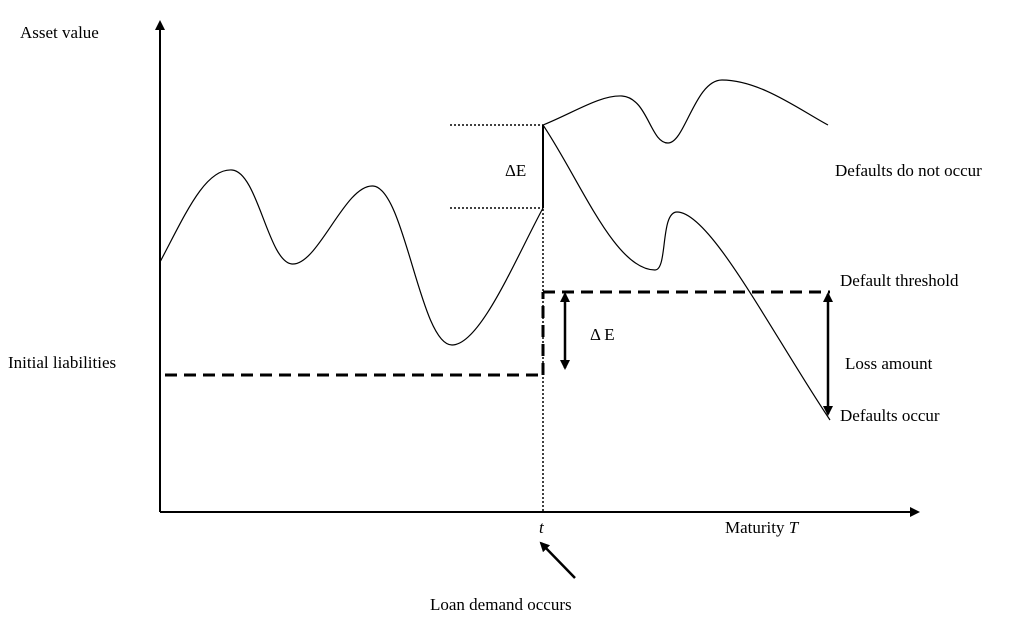 The height and width of the screenshot is (617, 1032). I want to click on event-label: Loan demand occurs, so click(501, 604).